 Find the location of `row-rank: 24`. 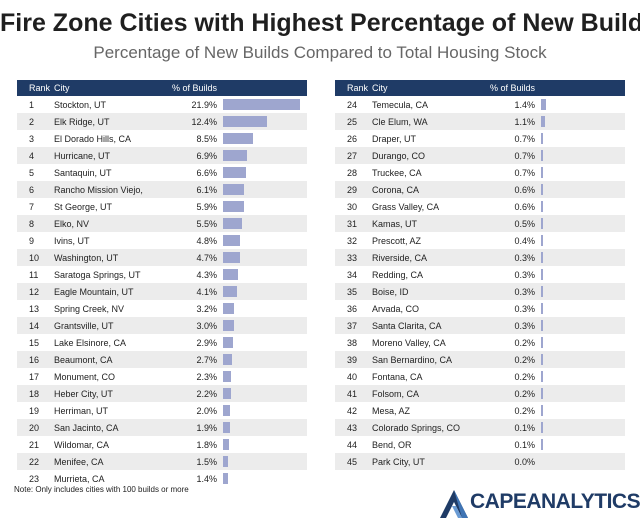

row-rank: 24 is located at coordinates (352, 105).